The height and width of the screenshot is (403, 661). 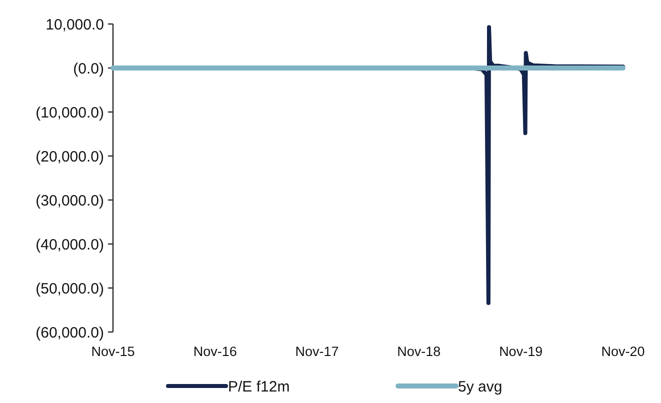 I want to click on y-tick-label: (50,000.0), so click(x=70, y=289).